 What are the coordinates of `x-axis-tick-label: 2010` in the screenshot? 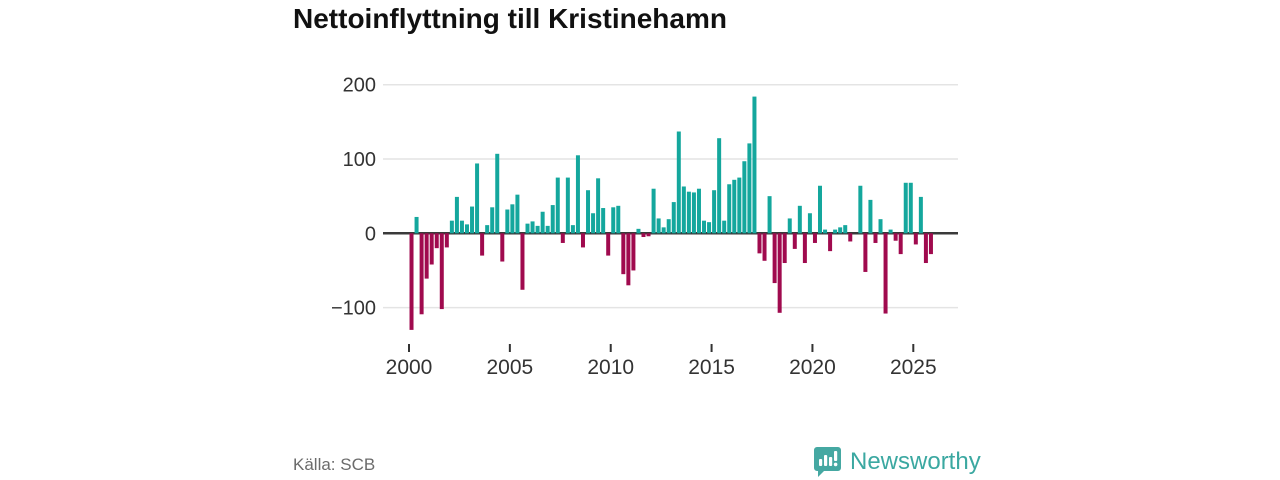 It's located at (610, 367).